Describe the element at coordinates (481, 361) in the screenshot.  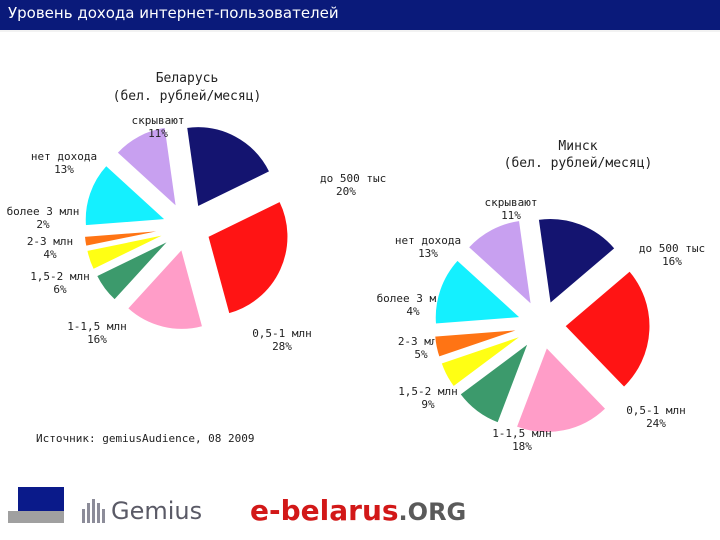
I see `pie-slice-minsk-2-3-млн` at that location.